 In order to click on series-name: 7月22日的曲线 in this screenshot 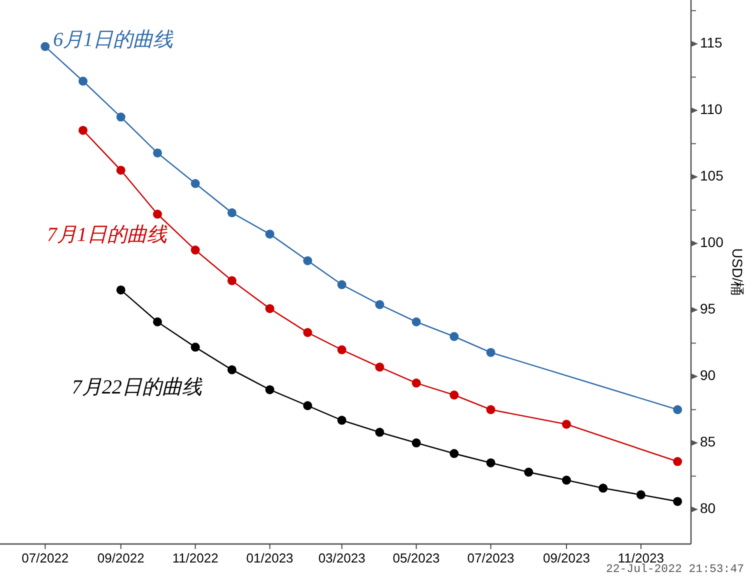, I will do `click(137, 387)`.